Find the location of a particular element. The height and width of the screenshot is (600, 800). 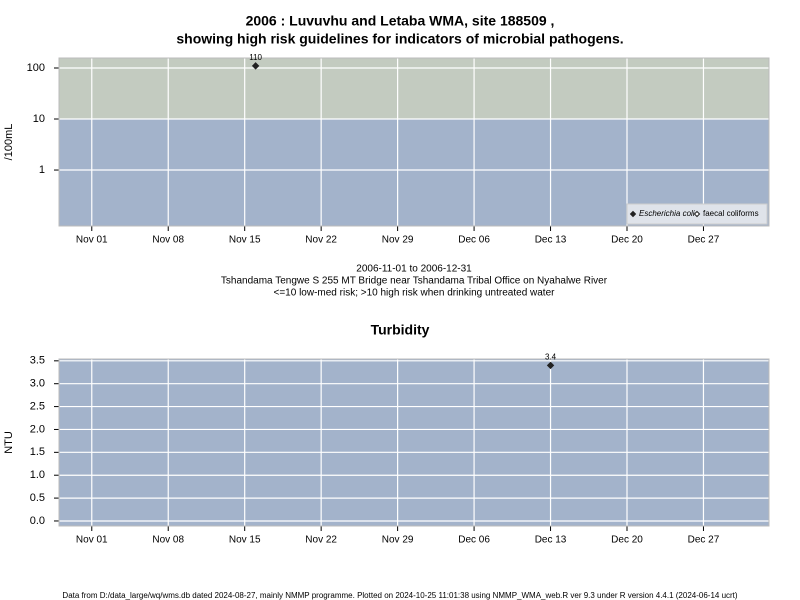

data-label: 3.4 is located at coordinates (551, 357).